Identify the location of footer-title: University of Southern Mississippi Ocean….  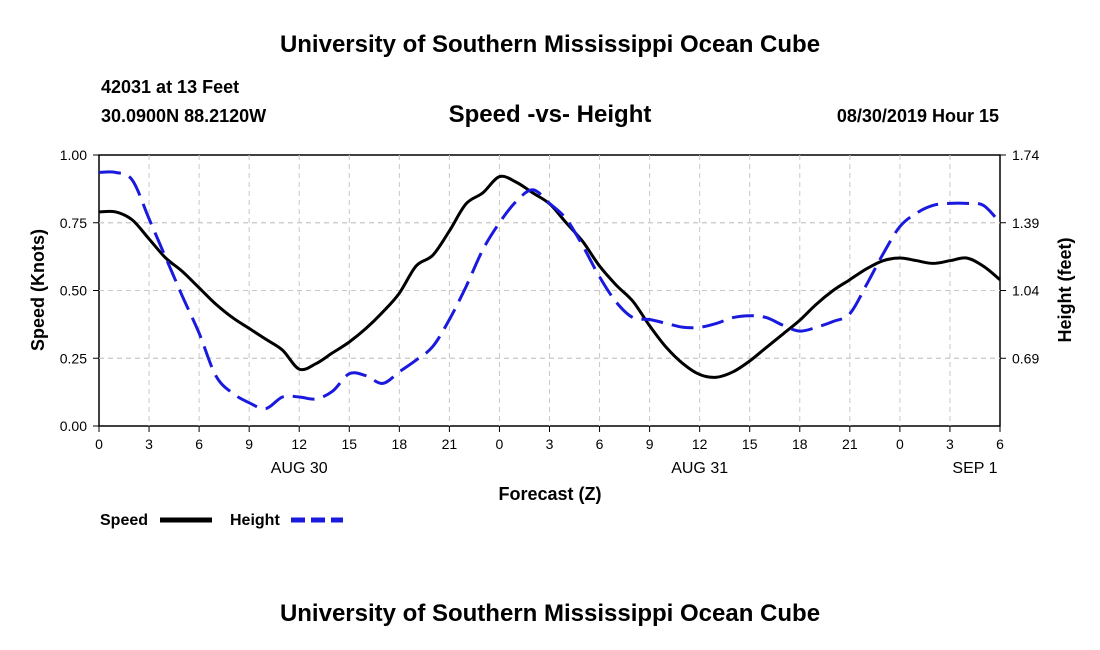
(550, 613).